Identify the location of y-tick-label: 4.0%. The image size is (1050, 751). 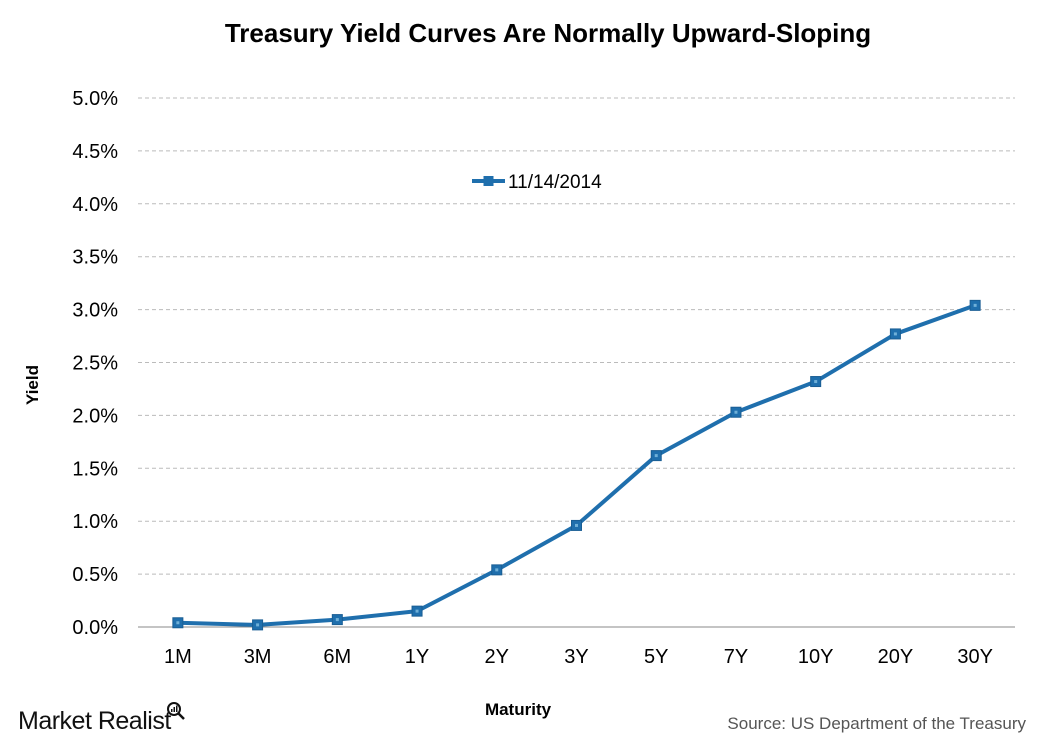
(95, 205).